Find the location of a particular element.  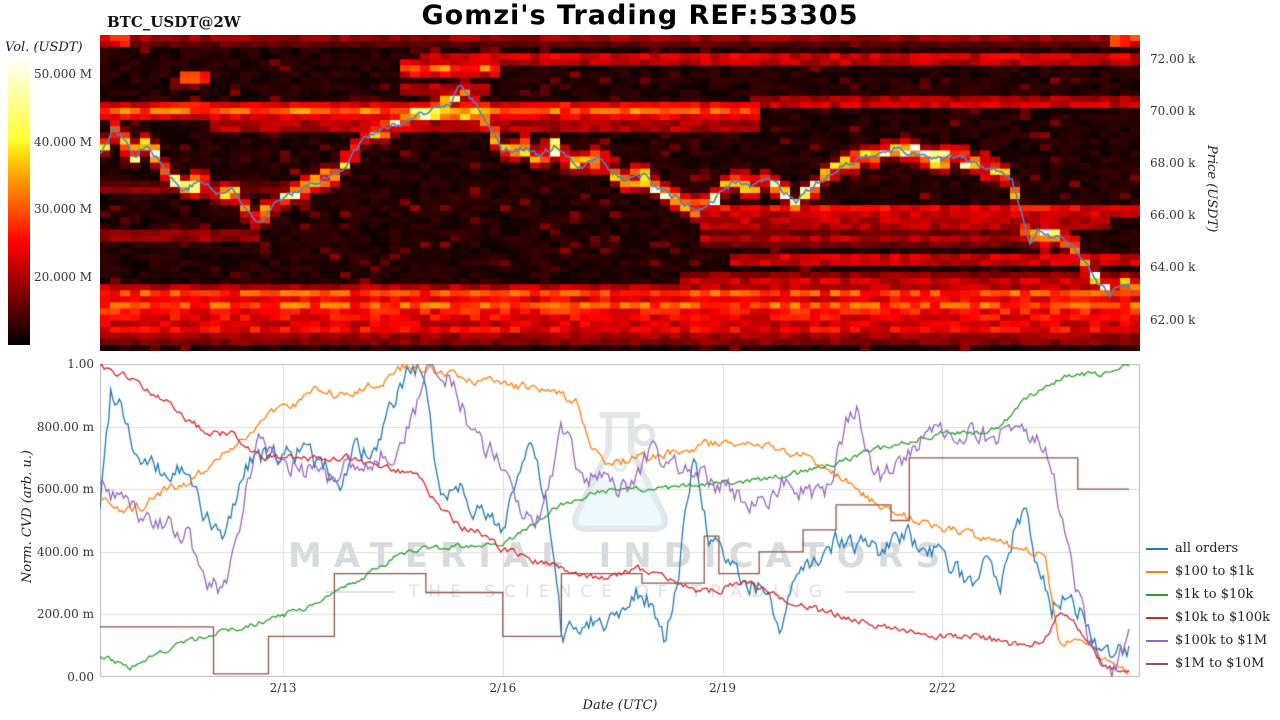

cvd-y-tick: 600.00 m is located at coordinates (65, 489).